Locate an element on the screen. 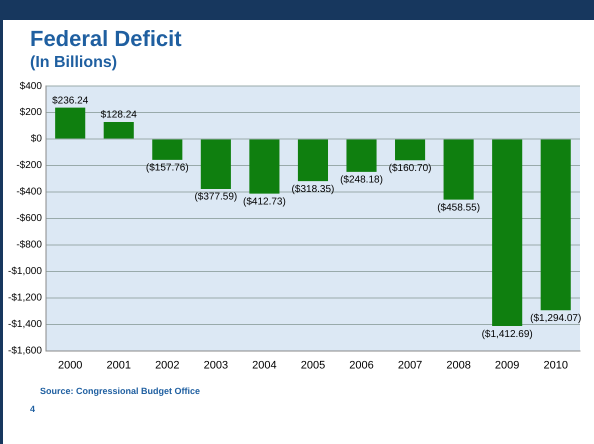  text: 4 is located at coordinates (33, 409).